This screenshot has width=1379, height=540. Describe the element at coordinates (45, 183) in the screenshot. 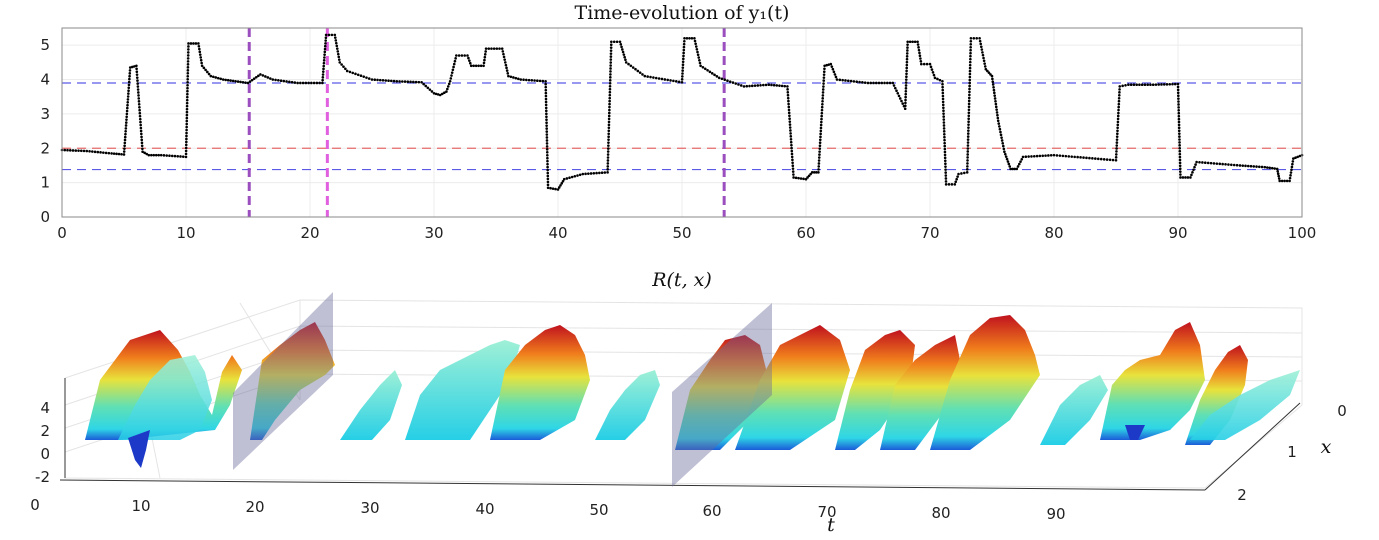

I see `y-tick-label: 1` at that location.